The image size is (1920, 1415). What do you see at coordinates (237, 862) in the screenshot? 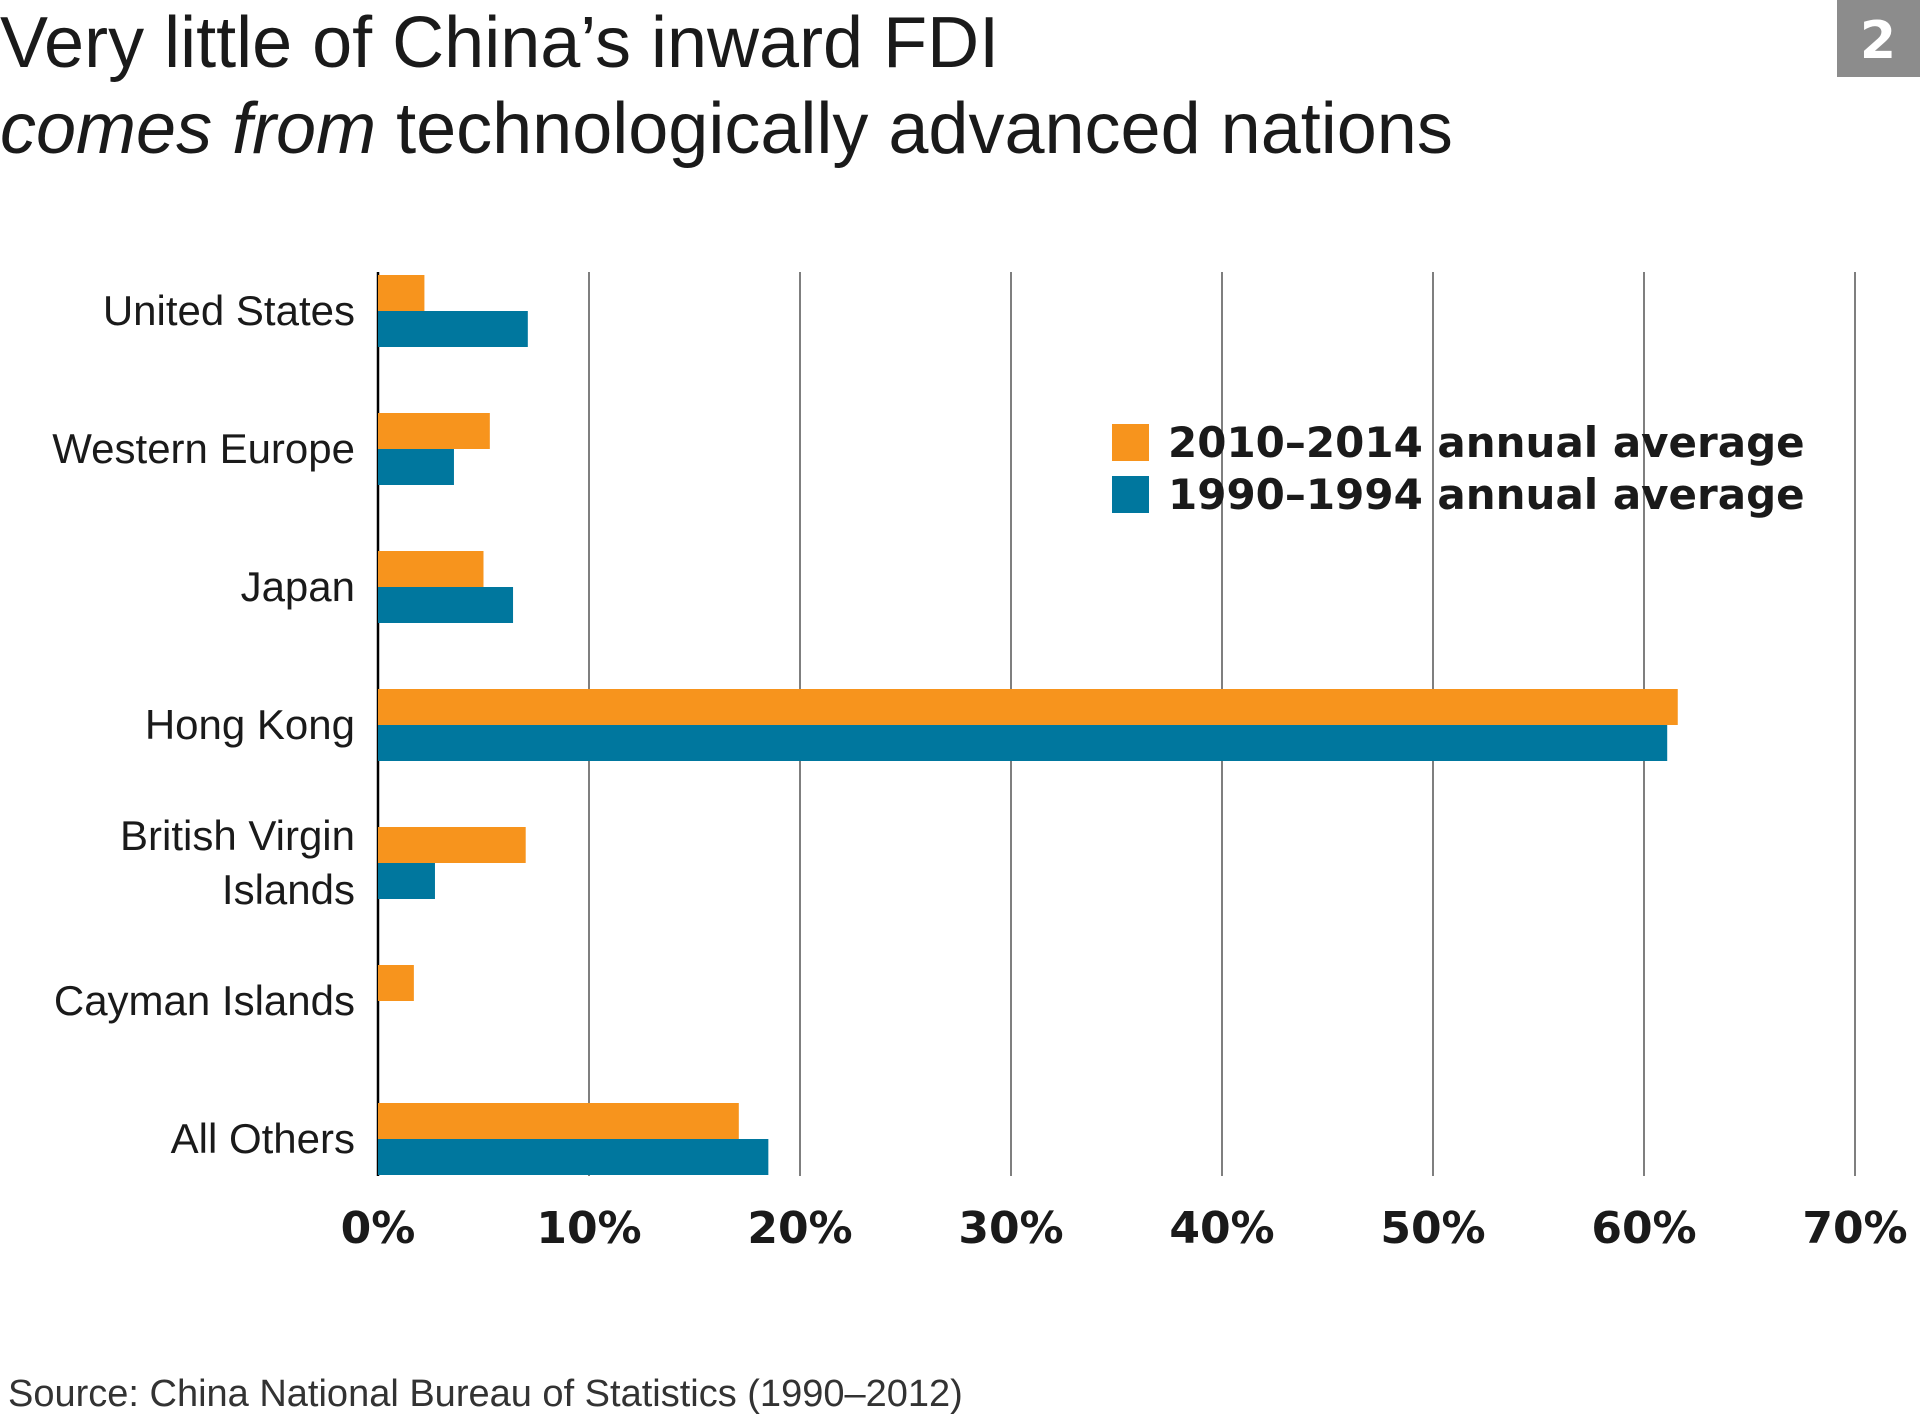
I see `category-label: British Virgin Islands` at bounding box center [237, 862].